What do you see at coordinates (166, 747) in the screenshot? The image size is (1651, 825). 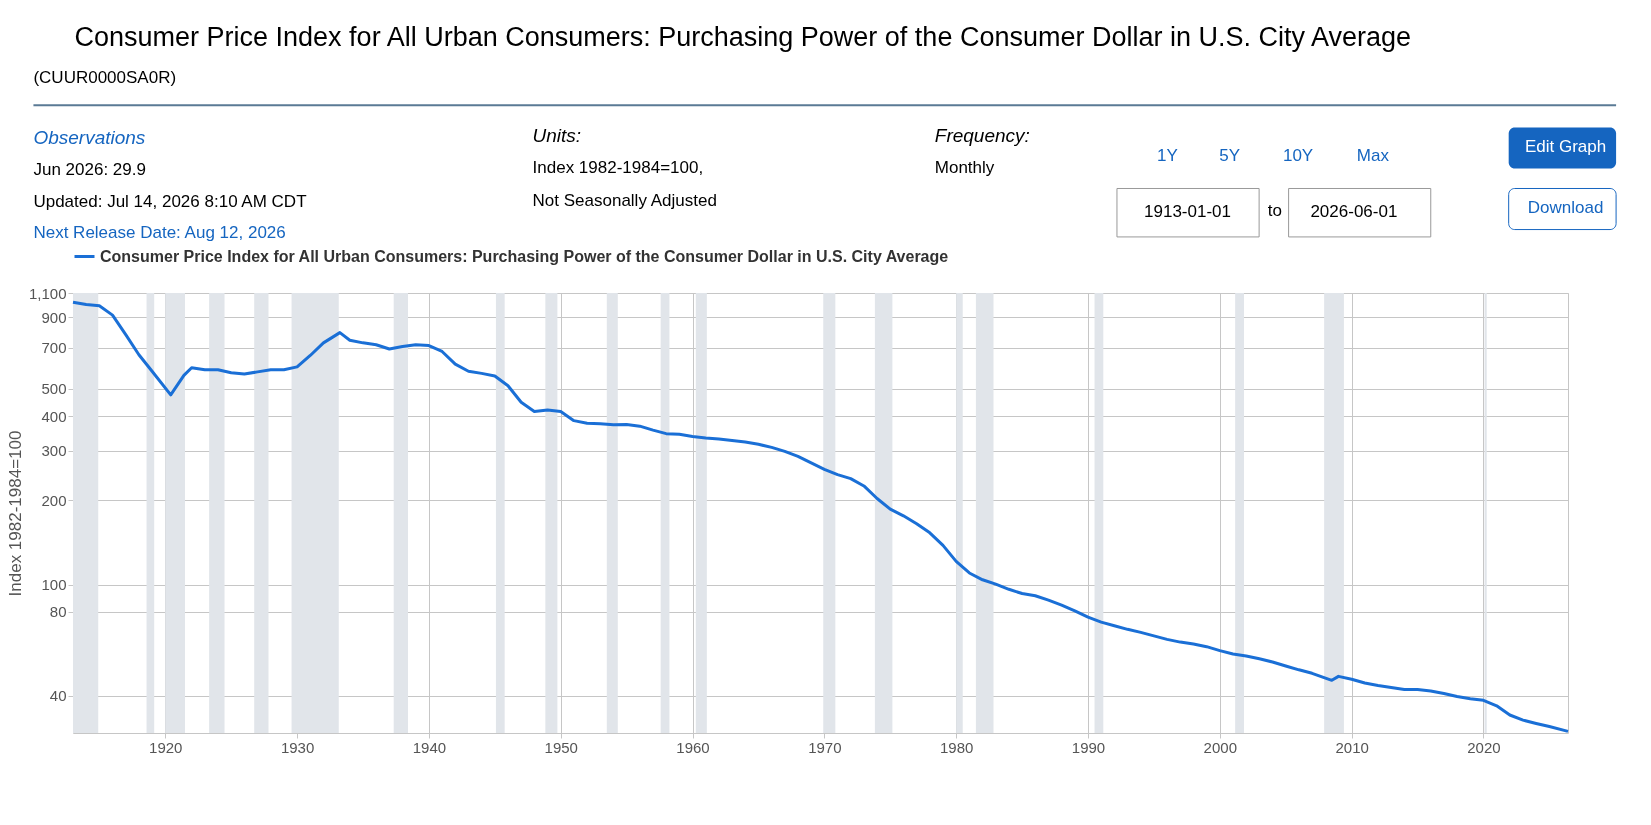 I see `x-tick-label: 1920` at bounding box center [166, 747].